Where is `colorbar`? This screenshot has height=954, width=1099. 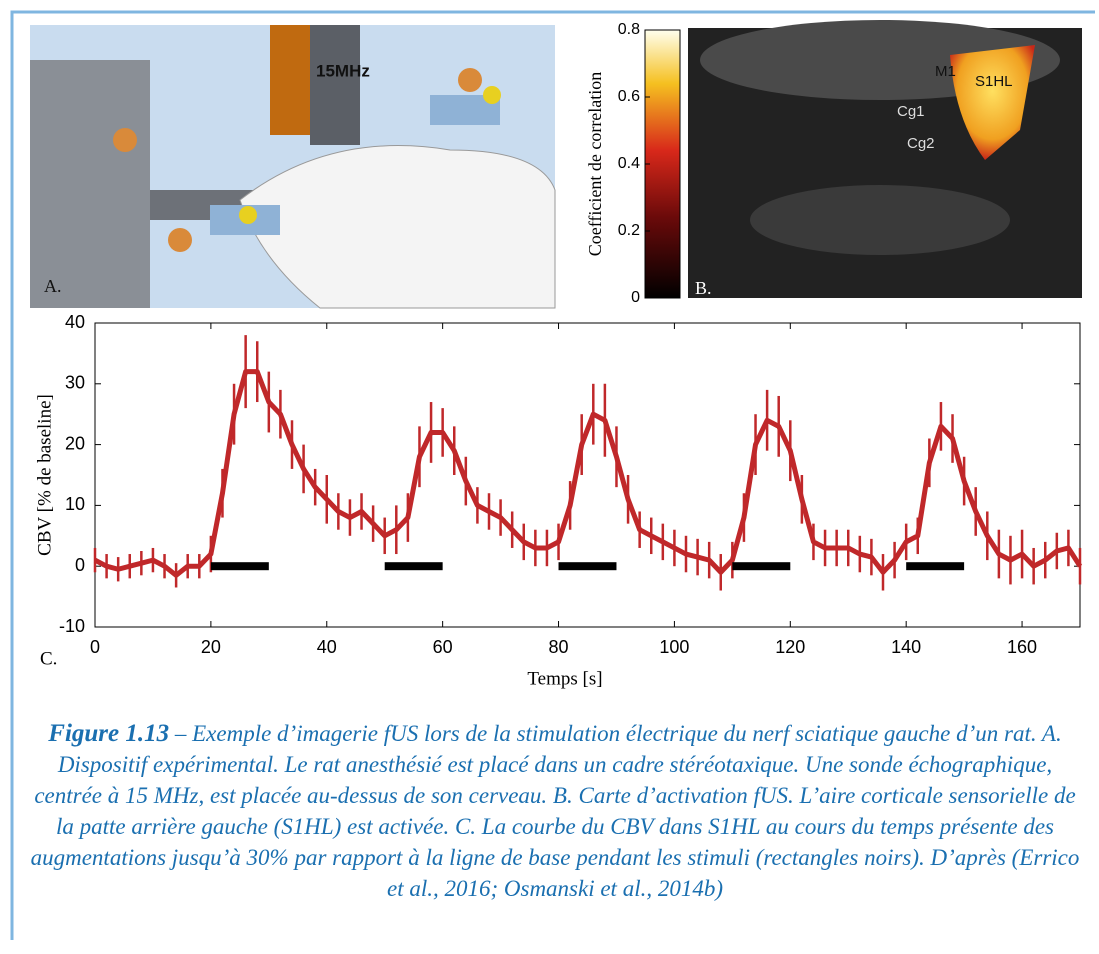
colorbar is located at coordinates (662, 164).